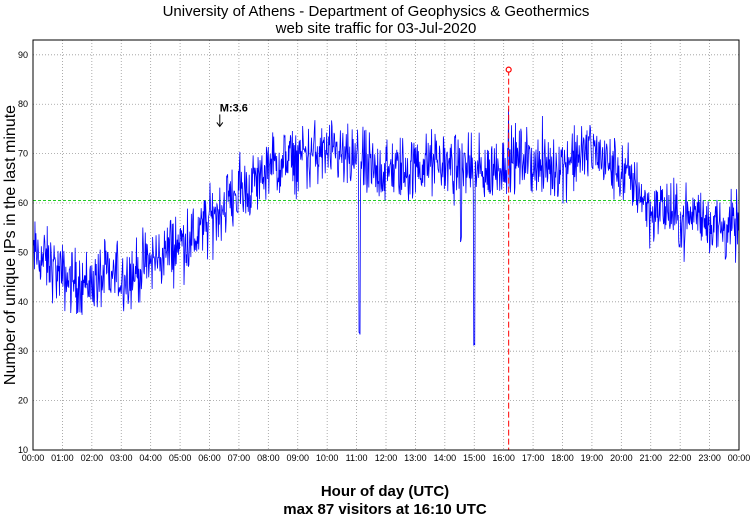 The image size is (750, 515). Describe the element at coordinates (533, 458) in the screenshot. I see `x-tick-label: 17:00` at that location.